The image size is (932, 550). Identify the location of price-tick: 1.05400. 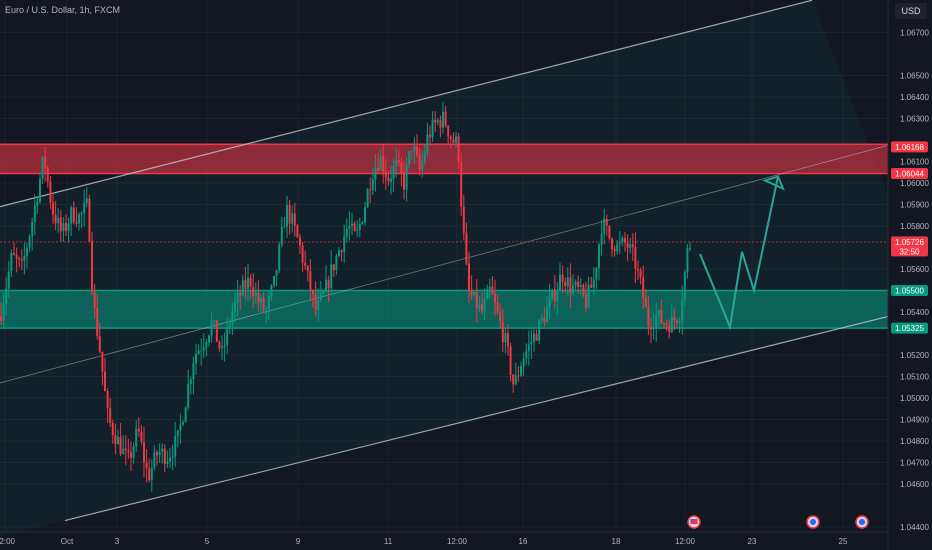
(914, 312).